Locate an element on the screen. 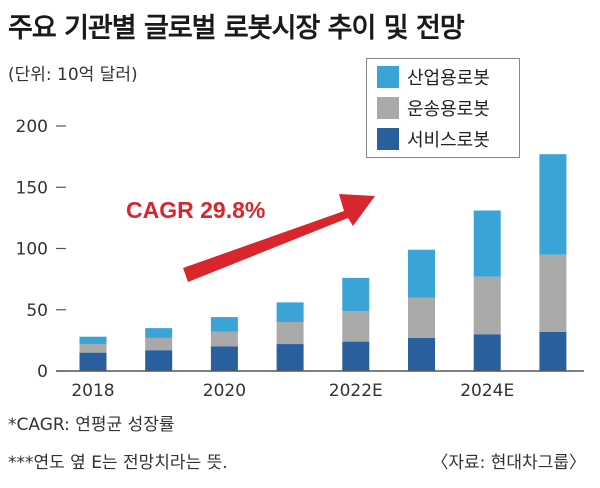 The width and height of the screenshot is (600, 488). cagr-label: CAGR 29.8% is located at coordinates (195, 210).